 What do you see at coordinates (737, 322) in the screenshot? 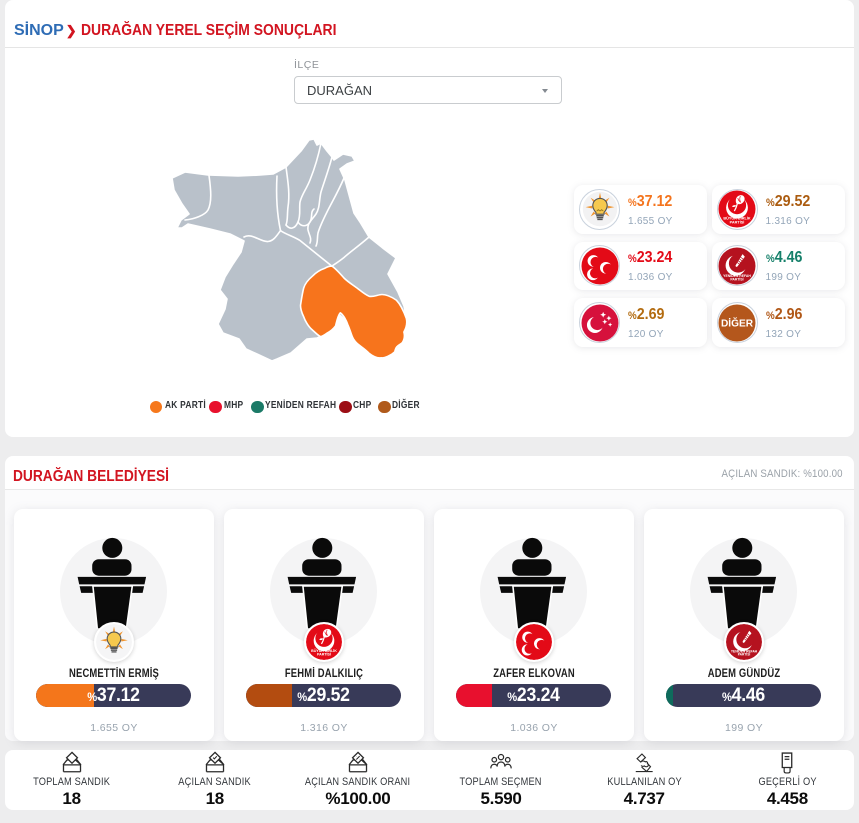
I see `svg-text: DİĞER` at bounding box center [737, 322].